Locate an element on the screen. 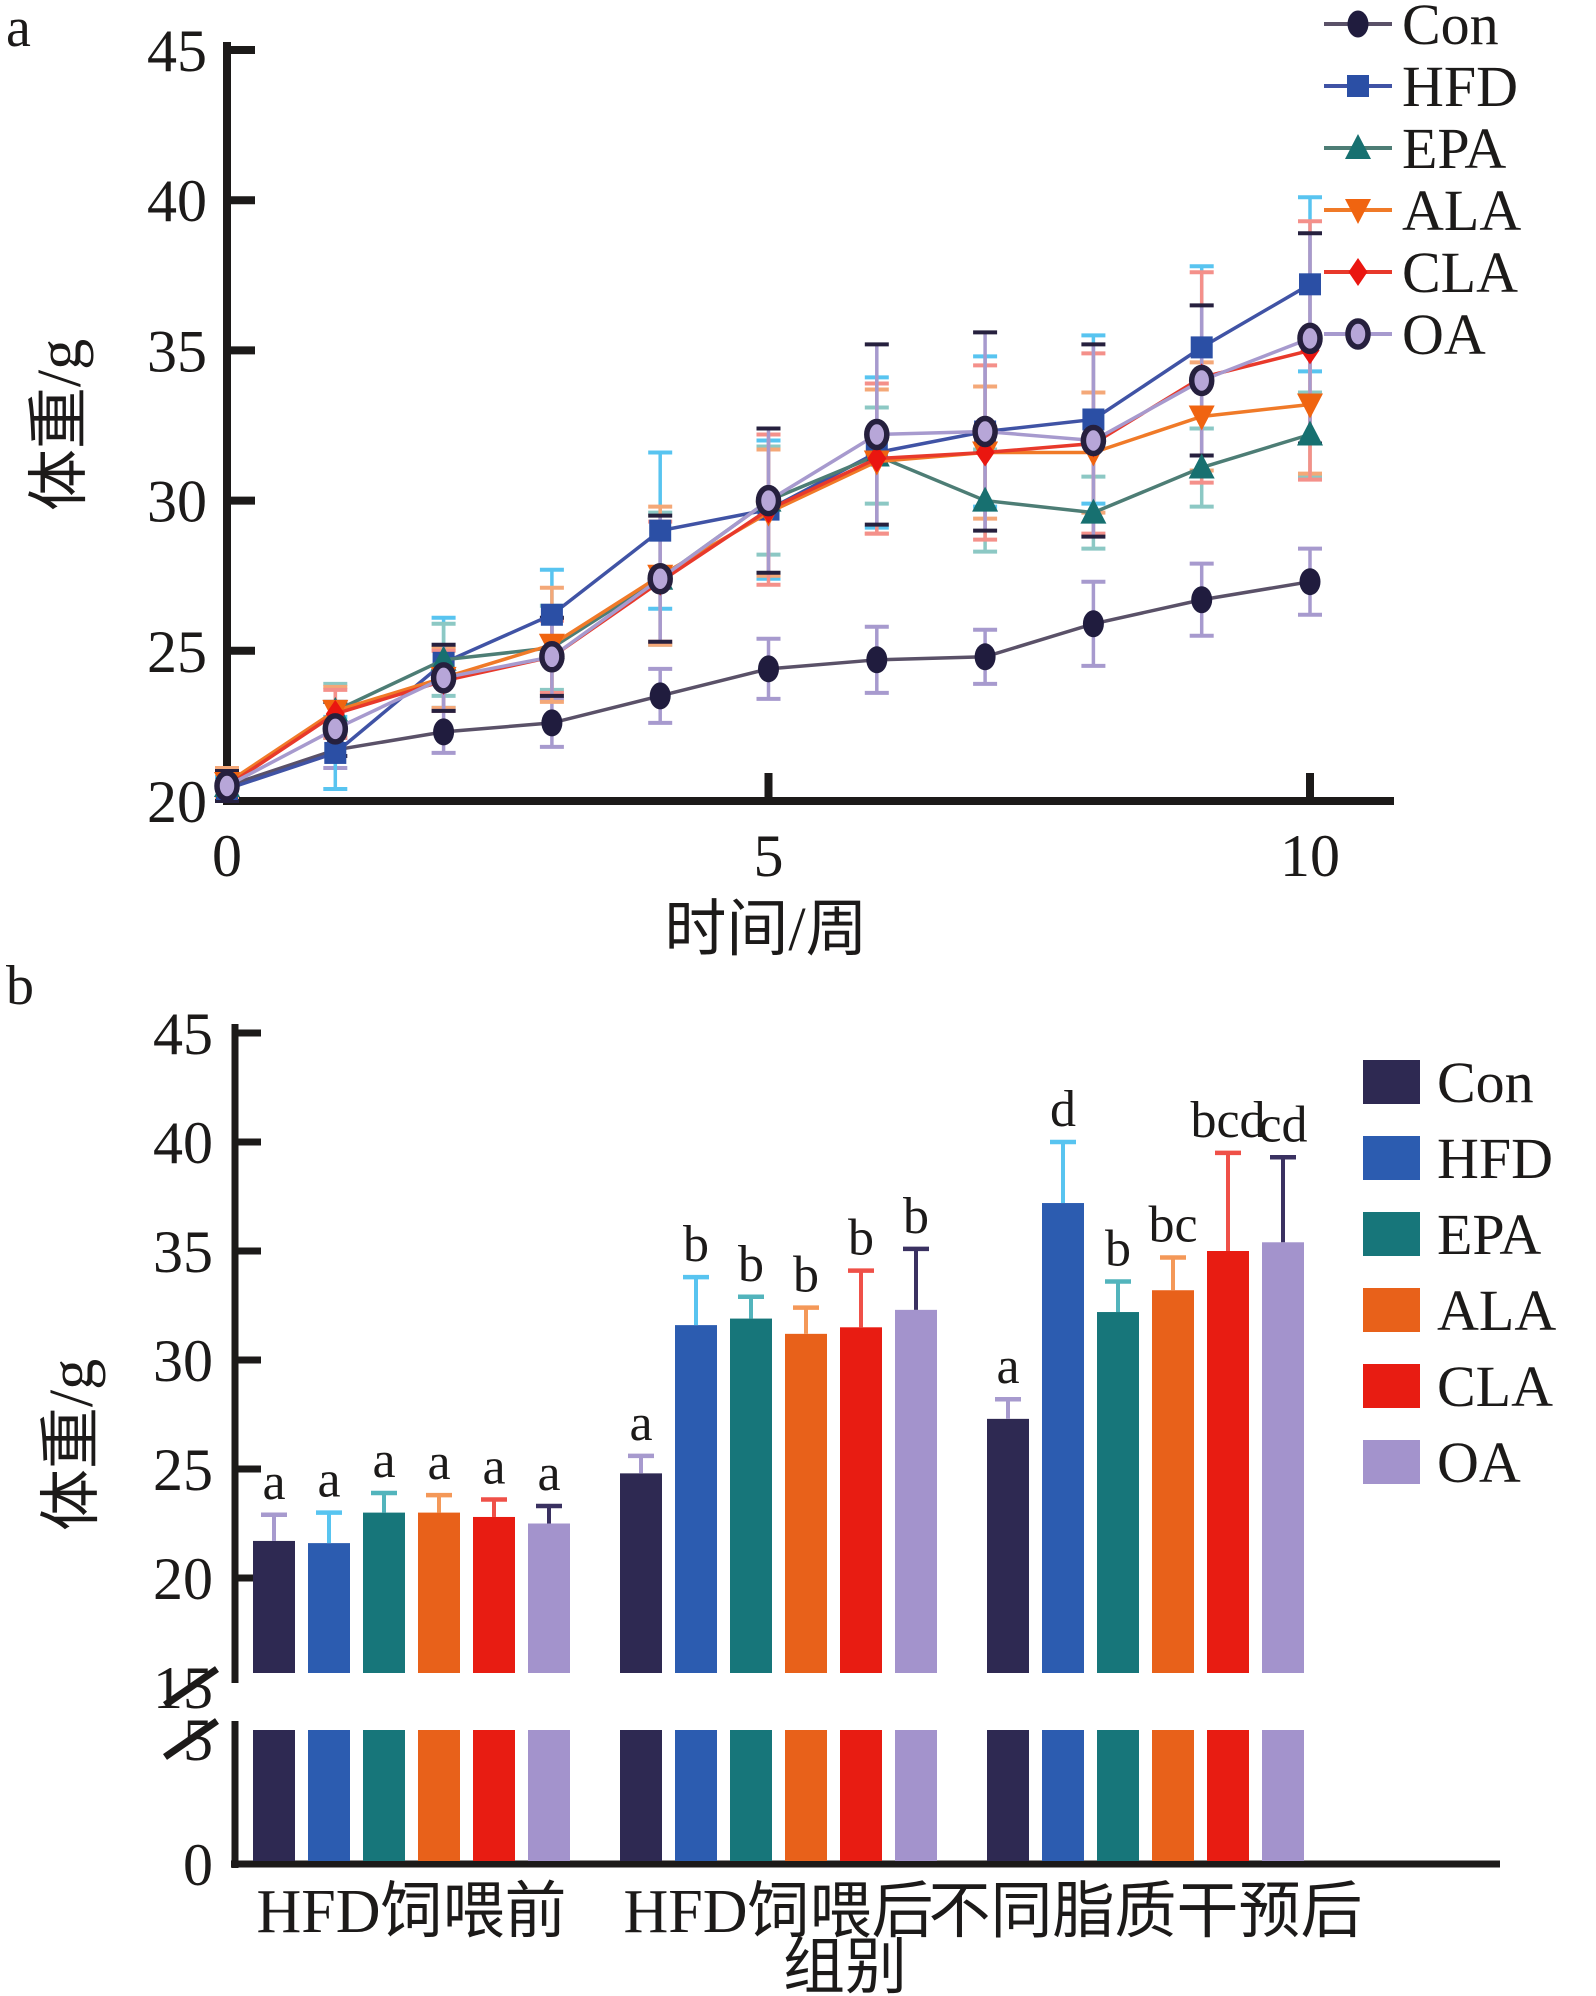 This screenshot has width=1596, height=1996. panel-b-y-tick-label: 5 is located at coordinates (198, 1740).